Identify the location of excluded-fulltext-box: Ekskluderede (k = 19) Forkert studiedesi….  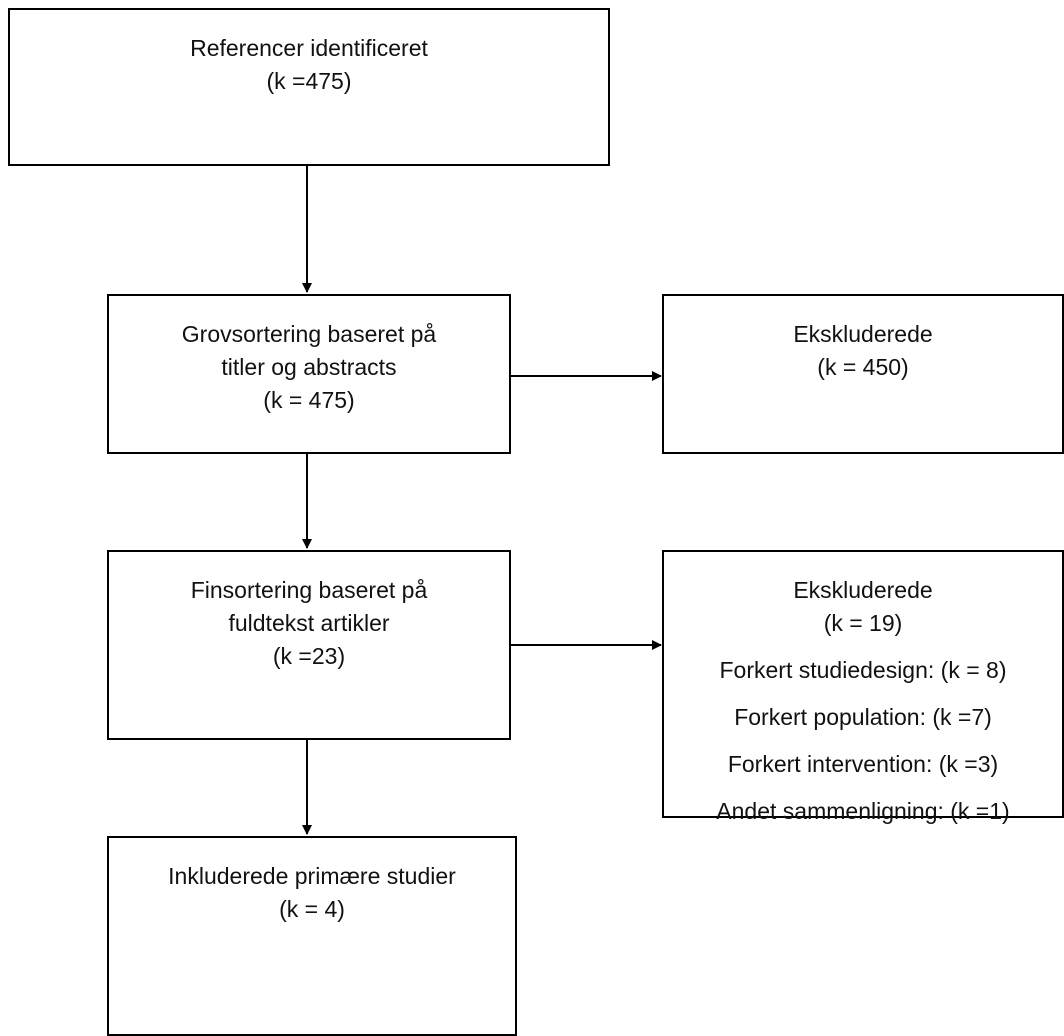
(863, 687).